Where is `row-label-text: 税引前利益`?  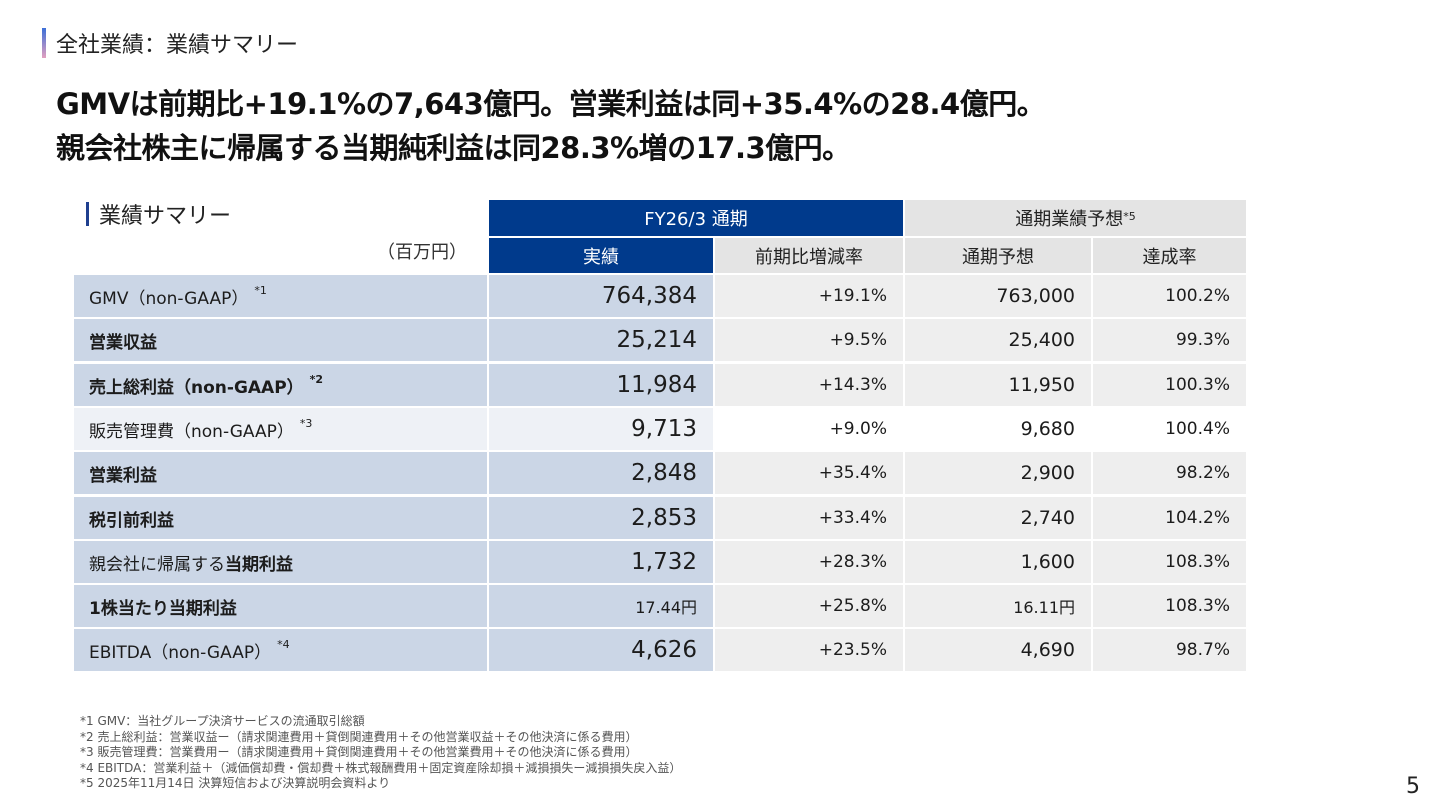
row-label-text: 税引前利益 is located at coordinates (131, 520).